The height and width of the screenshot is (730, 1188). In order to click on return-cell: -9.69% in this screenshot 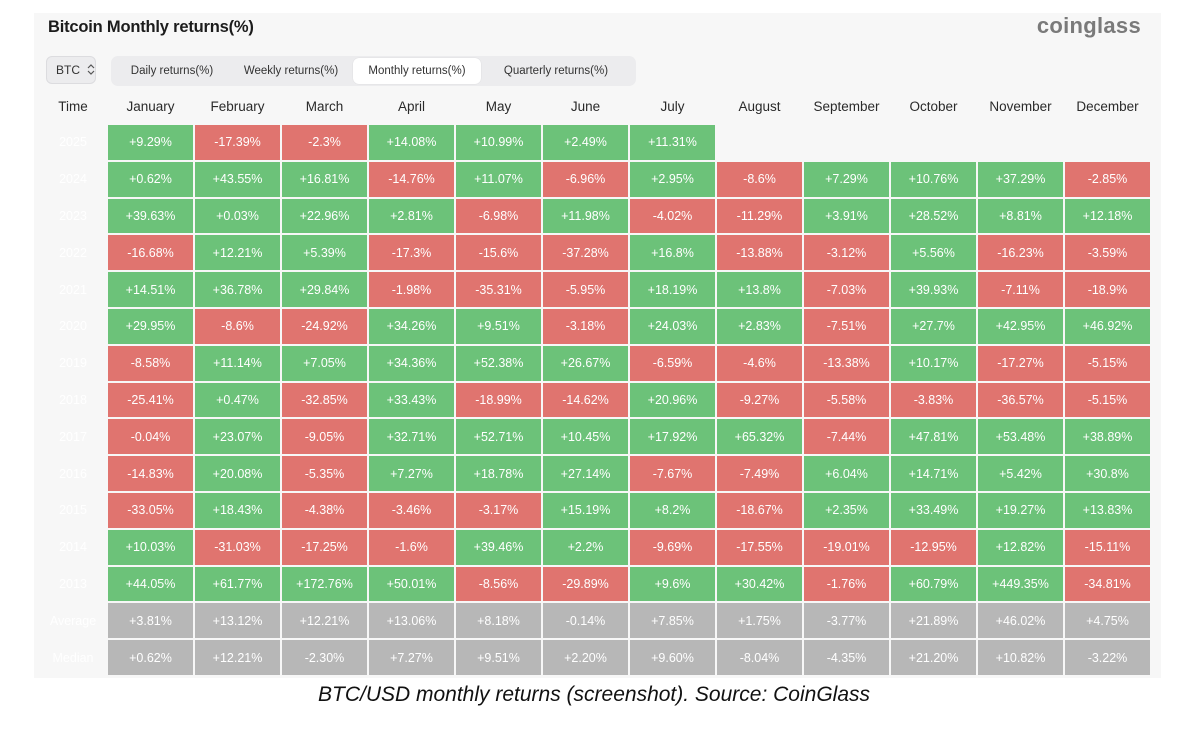, I will do `click(672, 547)`.